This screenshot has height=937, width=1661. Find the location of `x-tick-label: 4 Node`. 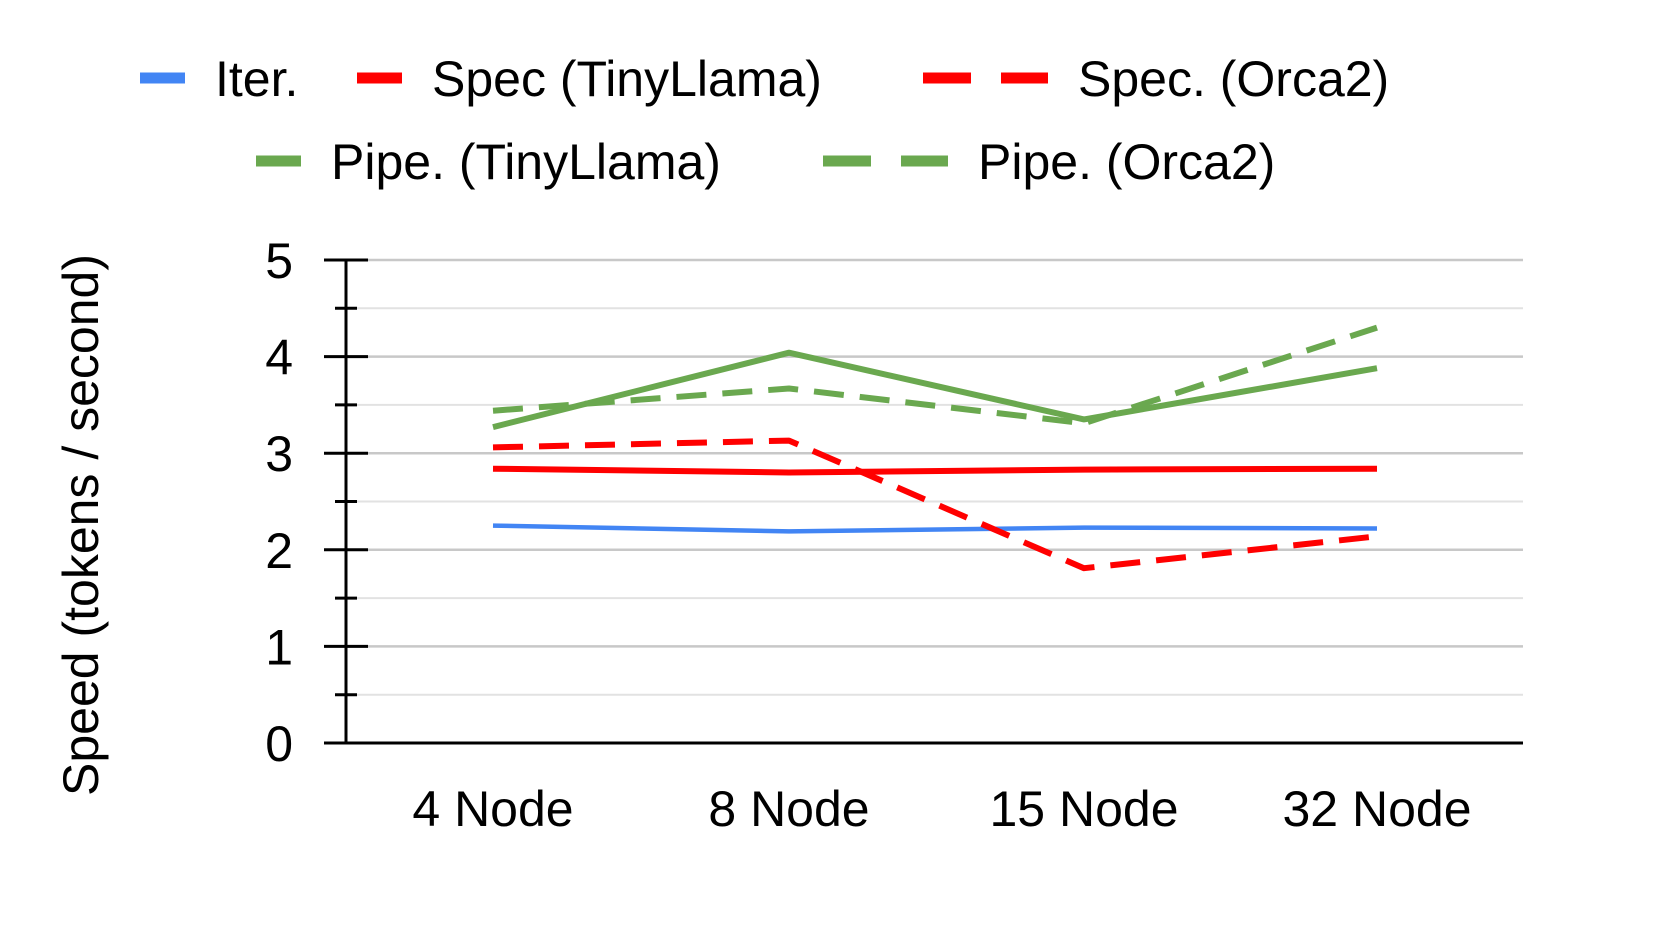

x-tick-label: 4 Node is located at coordinates (492, 809).